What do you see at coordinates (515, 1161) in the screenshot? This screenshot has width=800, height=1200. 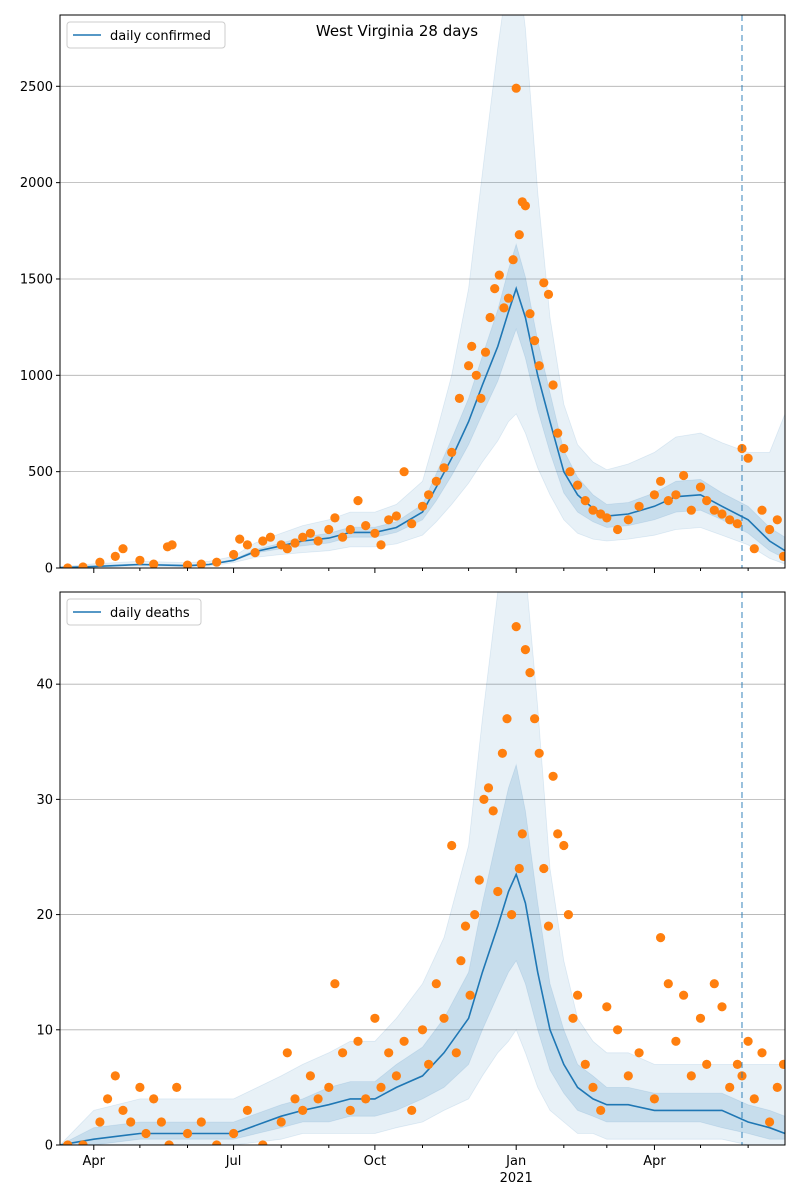 I see `x-tick-label: Jan` at bounding box center [515, 1161].